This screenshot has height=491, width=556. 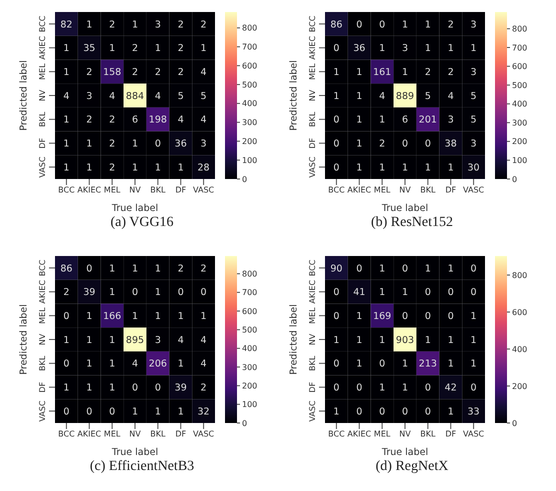 What do you see at coordinates (250, 47) in the screenshot?
I see `color-bar-label: 700` at bounding box center [250, 47].